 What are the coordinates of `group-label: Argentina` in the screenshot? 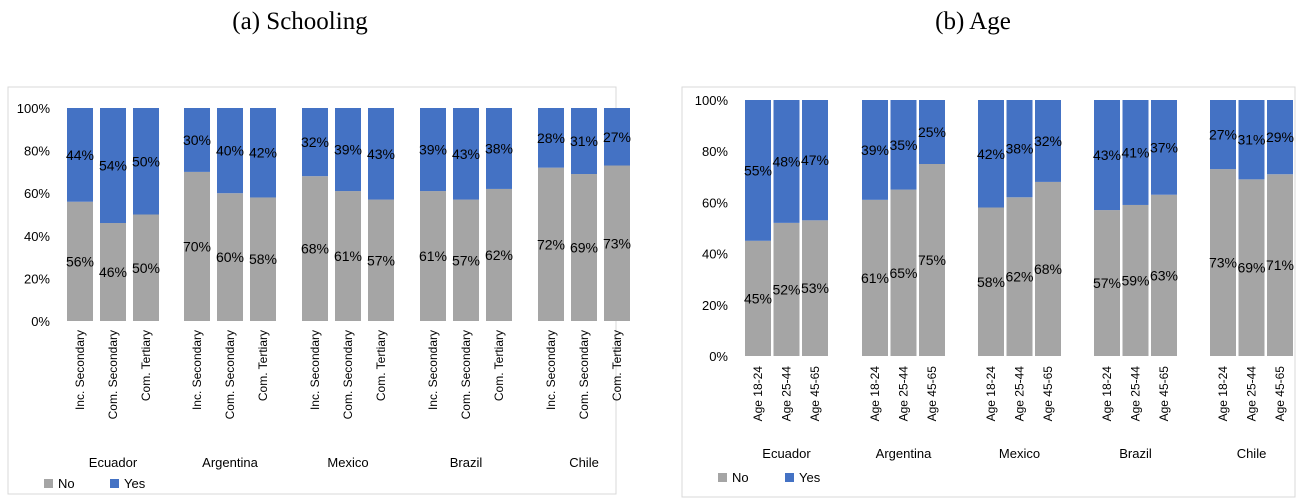 It's located at (230, 462).